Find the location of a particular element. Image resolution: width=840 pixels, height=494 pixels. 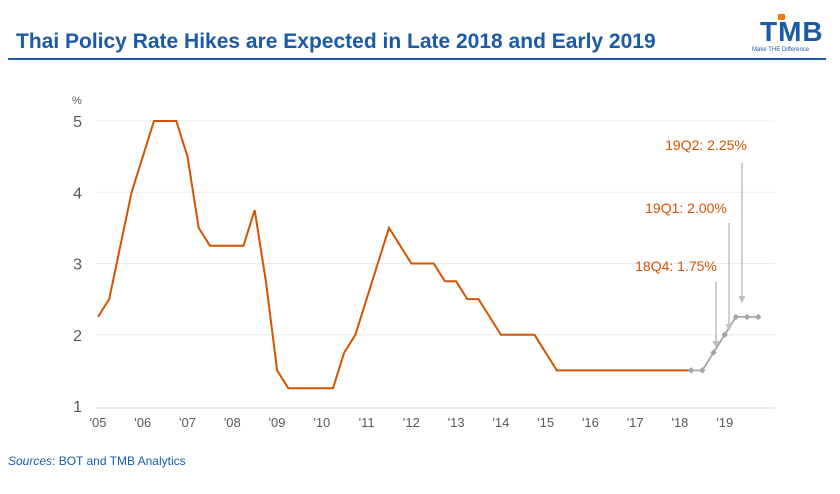

x-tick-label-17: '17 is located at coordinates (635, 422).